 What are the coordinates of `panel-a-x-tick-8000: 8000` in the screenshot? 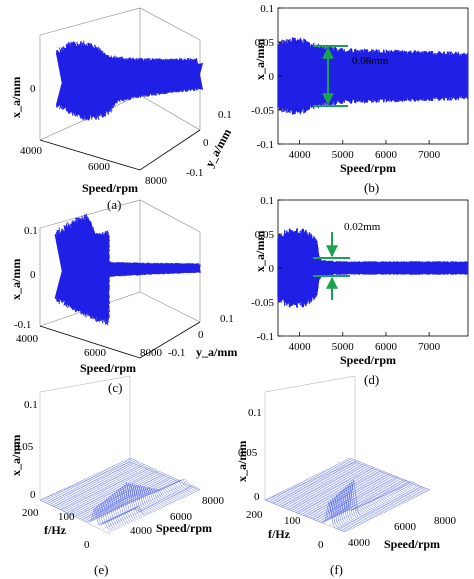 It's located at (156, 181).